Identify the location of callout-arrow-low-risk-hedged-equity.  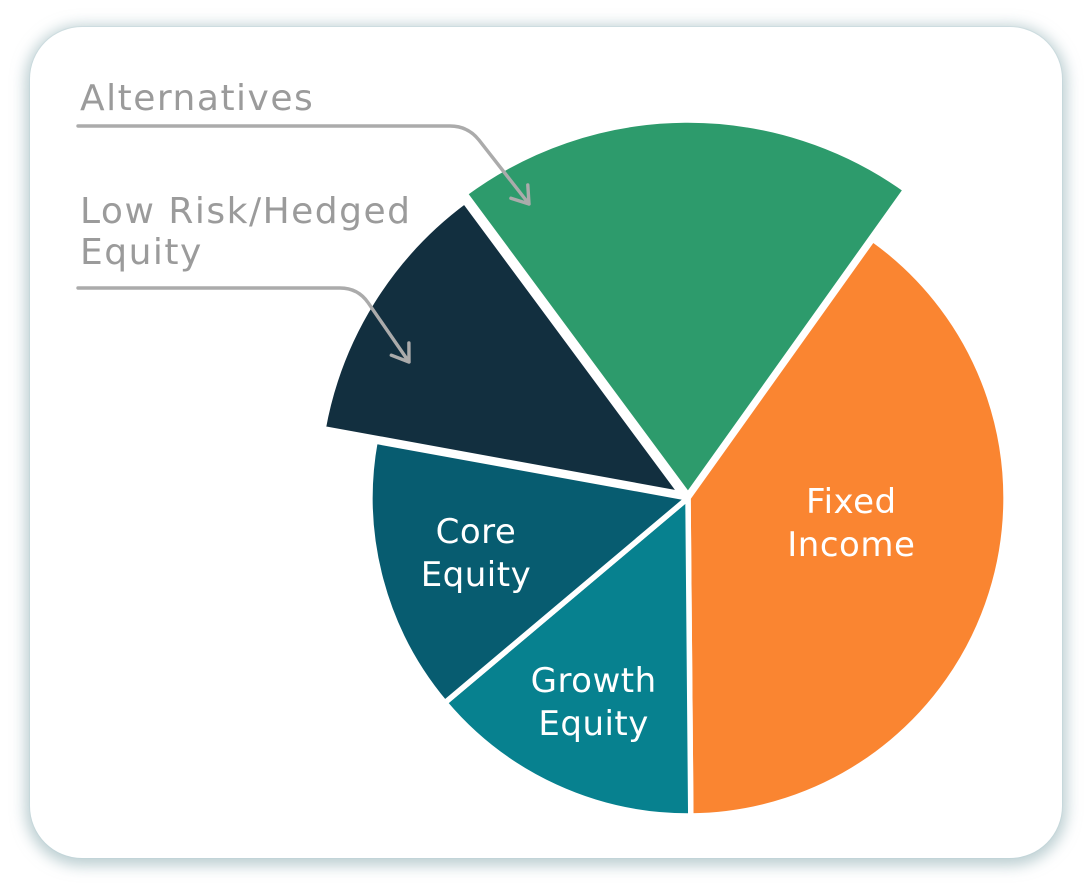
(243, 325).